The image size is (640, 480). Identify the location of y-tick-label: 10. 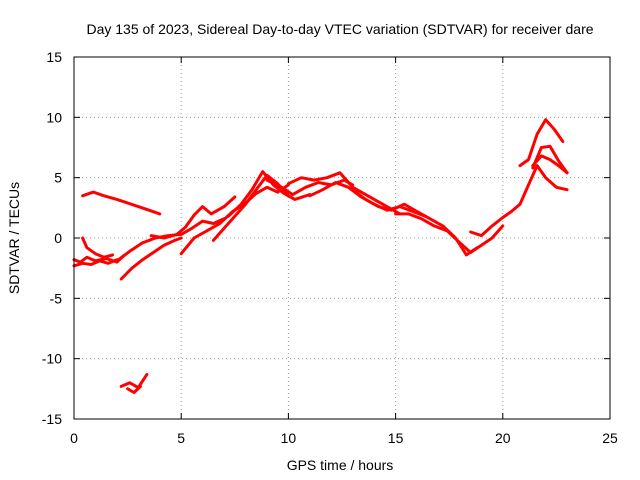
(54, 117).